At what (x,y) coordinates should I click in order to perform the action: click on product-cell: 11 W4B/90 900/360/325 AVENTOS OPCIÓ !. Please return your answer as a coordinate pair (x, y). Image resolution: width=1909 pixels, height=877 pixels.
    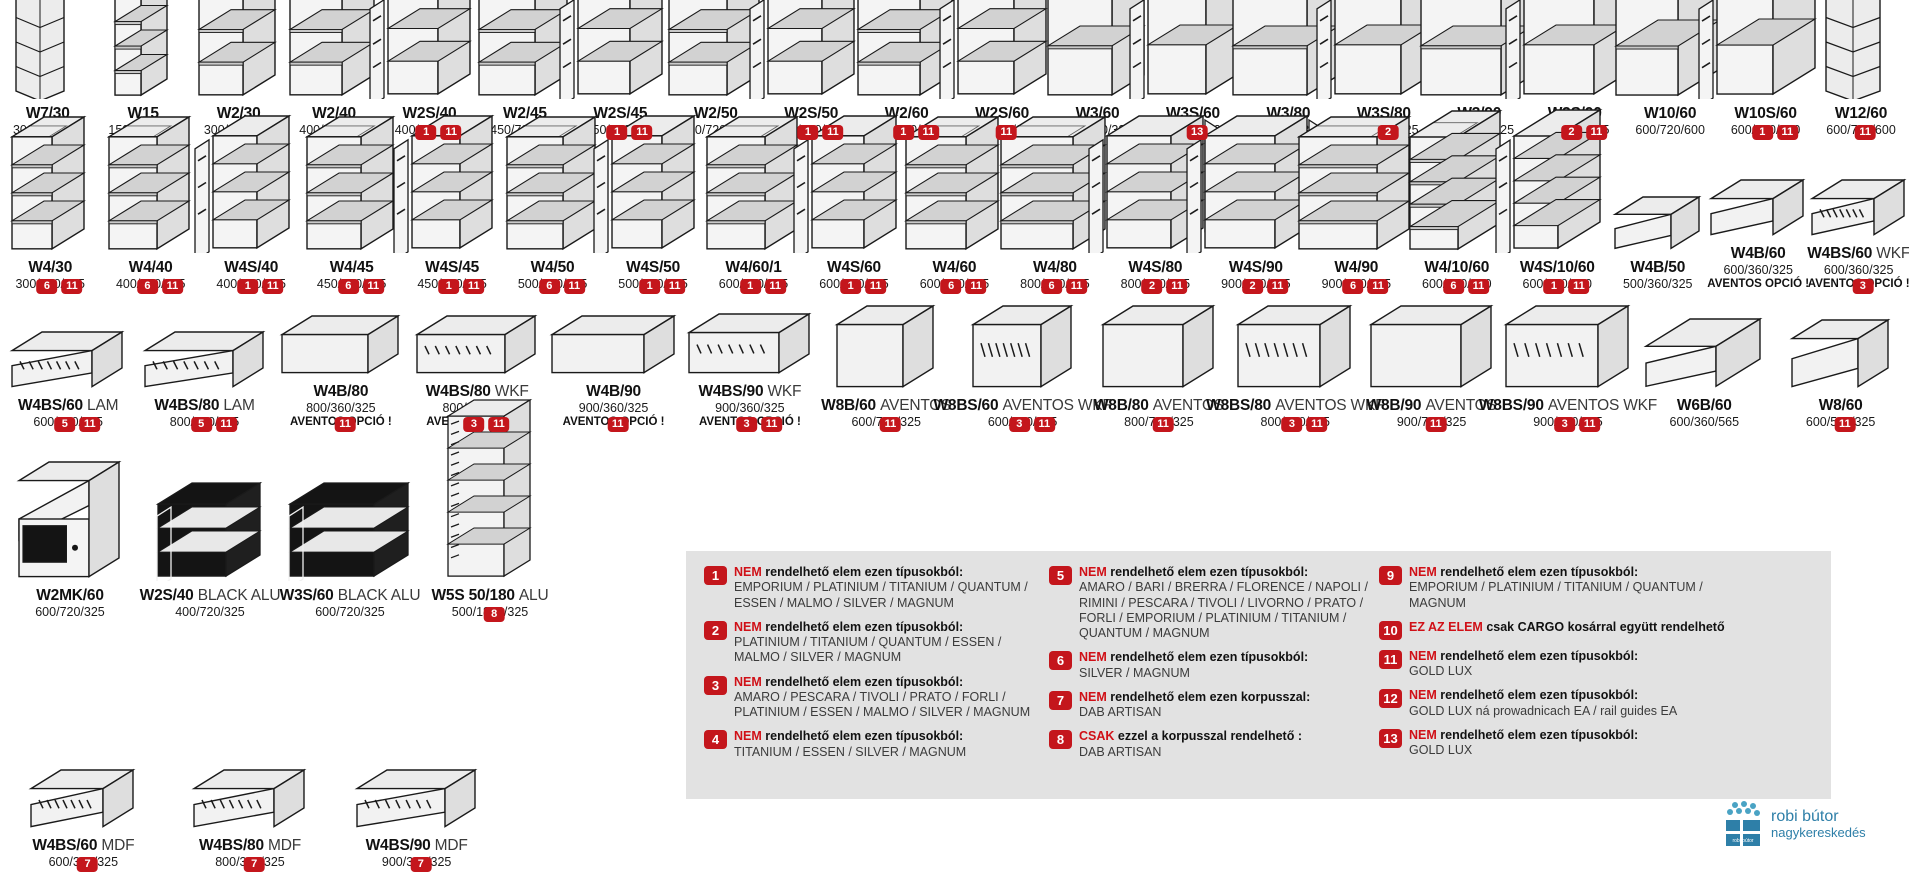
    Looking at the image, I should click on (613, 372).